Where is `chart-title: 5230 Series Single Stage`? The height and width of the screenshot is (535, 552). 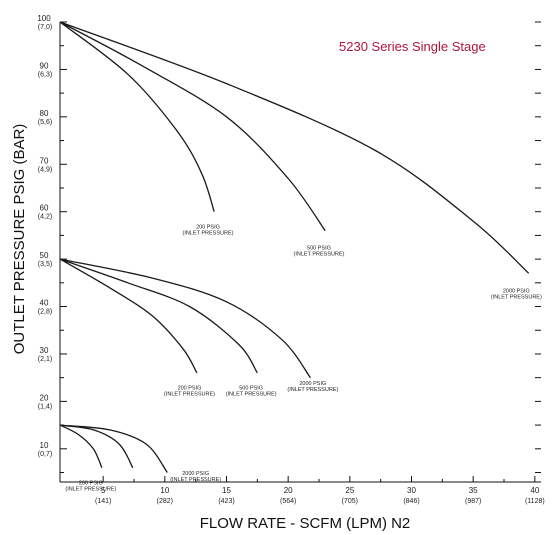 chart-title: 5230 Series Single Stage is located at coordinates (412, 46).